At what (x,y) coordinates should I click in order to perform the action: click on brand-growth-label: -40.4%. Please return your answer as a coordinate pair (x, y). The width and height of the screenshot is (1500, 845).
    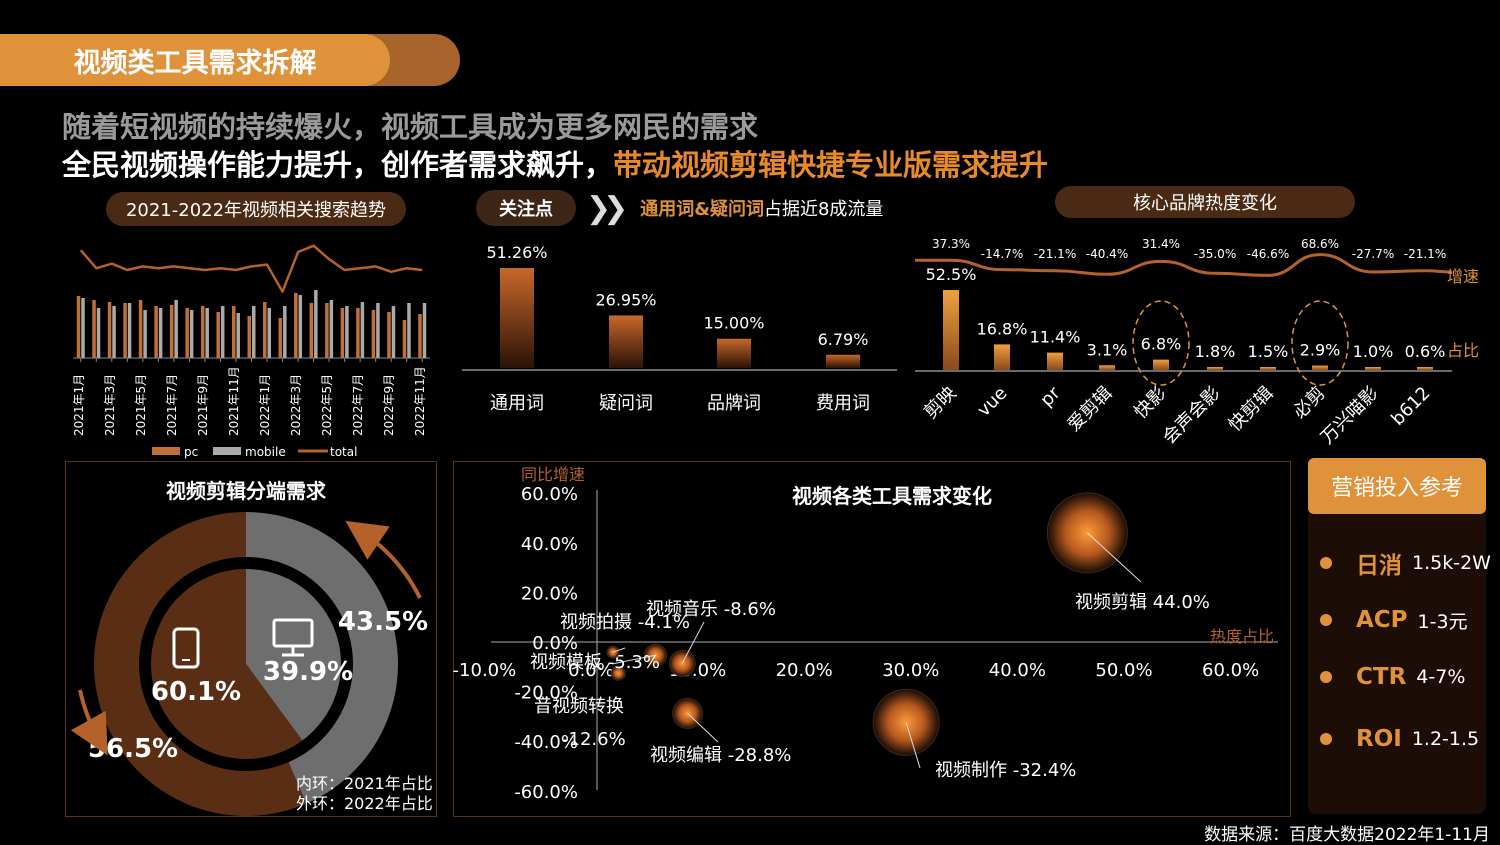
    Looking at the image, I should click on (1107, 254).